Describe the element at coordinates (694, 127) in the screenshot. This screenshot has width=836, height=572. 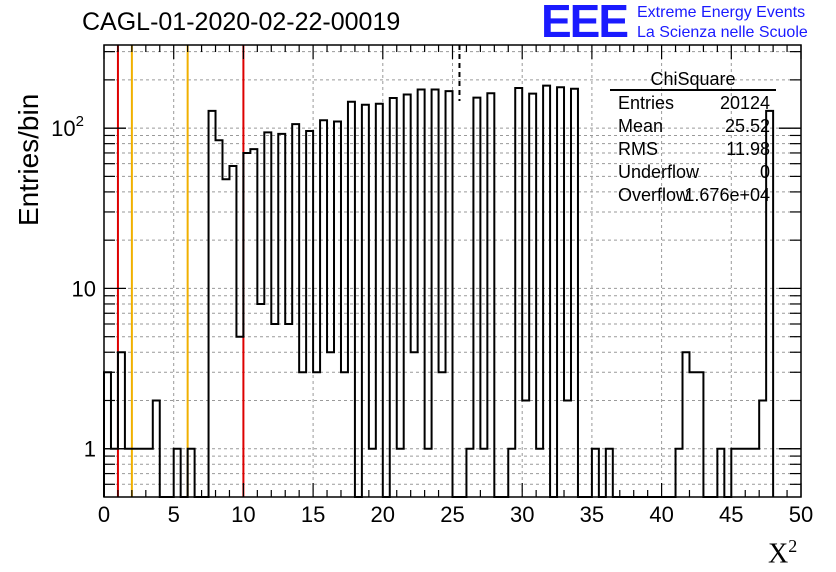
I see `stats-row-mean: Mean 25.52` at that location.